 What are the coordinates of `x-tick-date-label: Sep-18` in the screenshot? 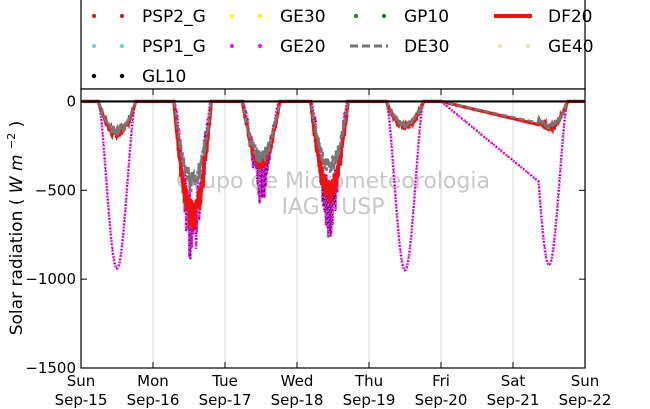 It's located at (297, 400).